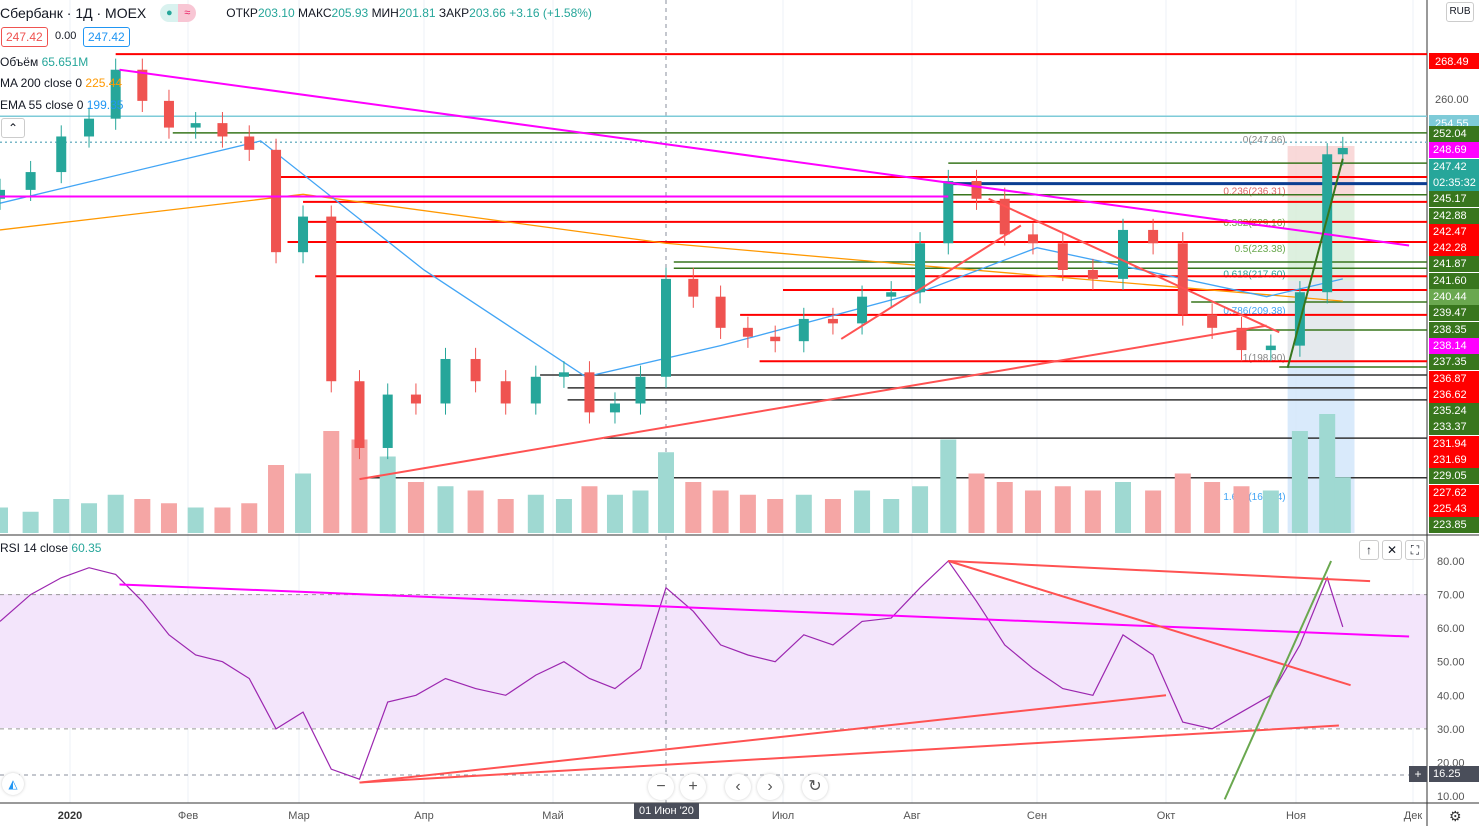 This screenshot has width=1479, height=826. What do you see at coordinates (1454, 297) in the screenshot?
I see `price-level-label: 240.44` at bounding box center [1454, 297].